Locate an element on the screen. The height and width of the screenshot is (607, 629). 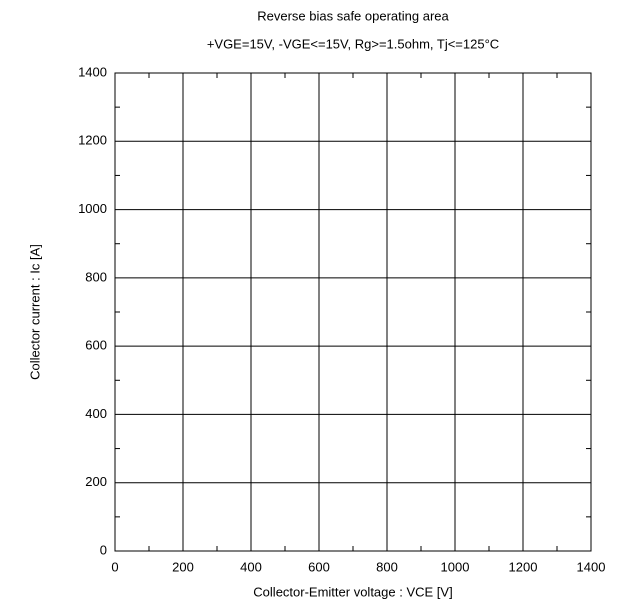
chart-title: Reverse bias safe operating area is located at coordinates (353, 15).